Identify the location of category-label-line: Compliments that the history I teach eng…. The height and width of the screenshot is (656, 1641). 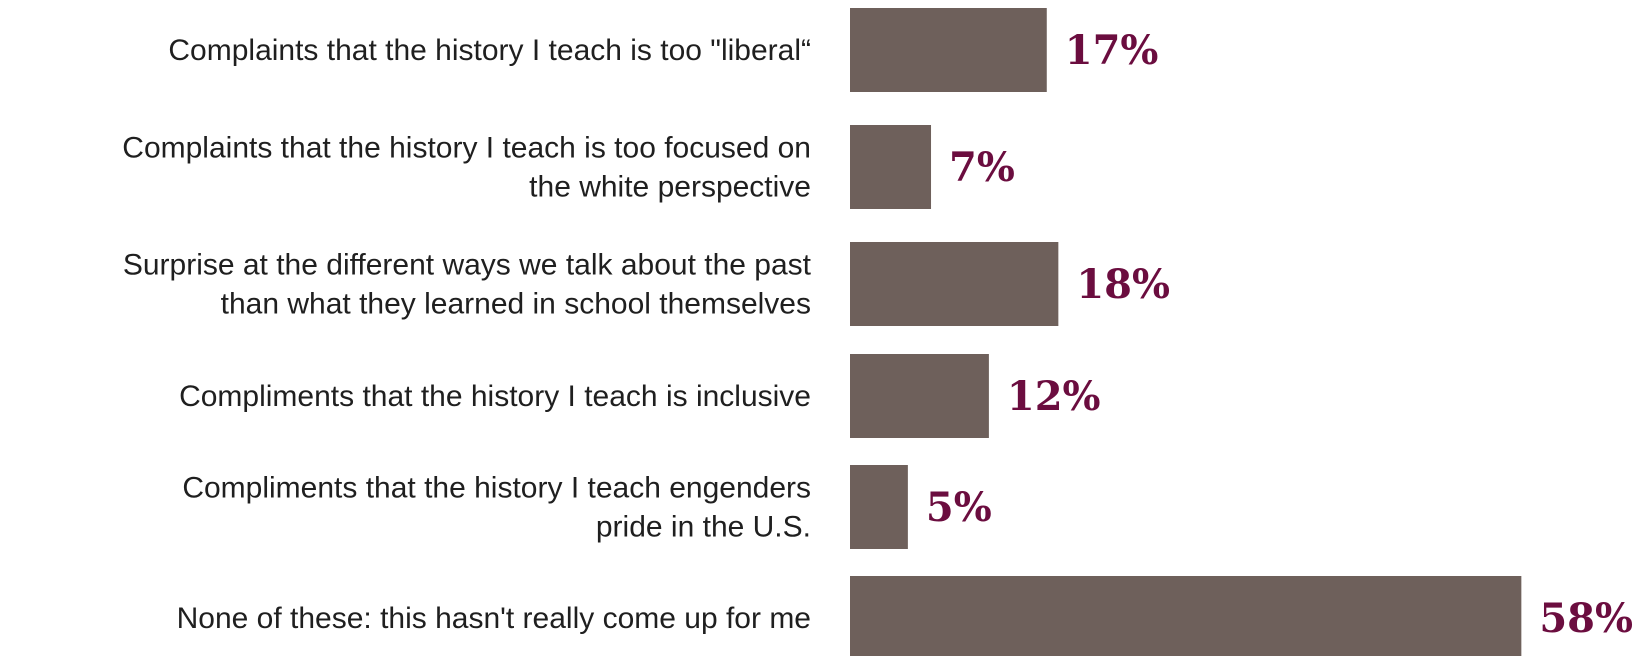
(496, 488).